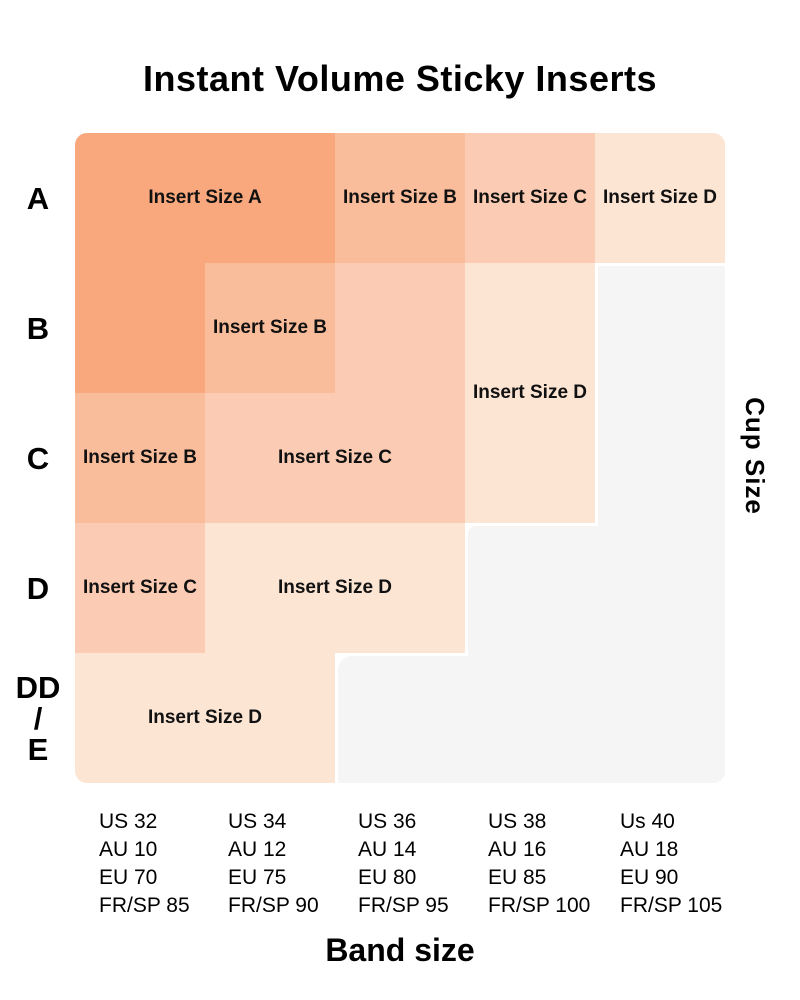 Image resolution: width=800 pixels, height=1000 pixels. Describe the element at coordinates (128, 821) in the screenshot. I see `band-size-line: US 32` at that location.